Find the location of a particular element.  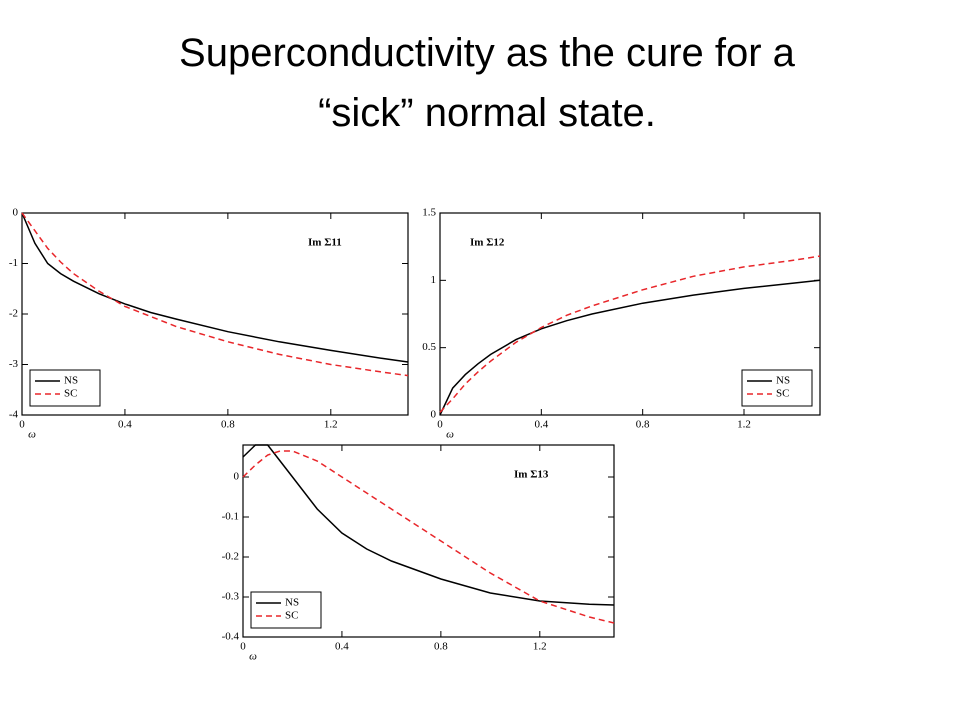

y-tick-label: 1 is located at coordinates (434, 280).